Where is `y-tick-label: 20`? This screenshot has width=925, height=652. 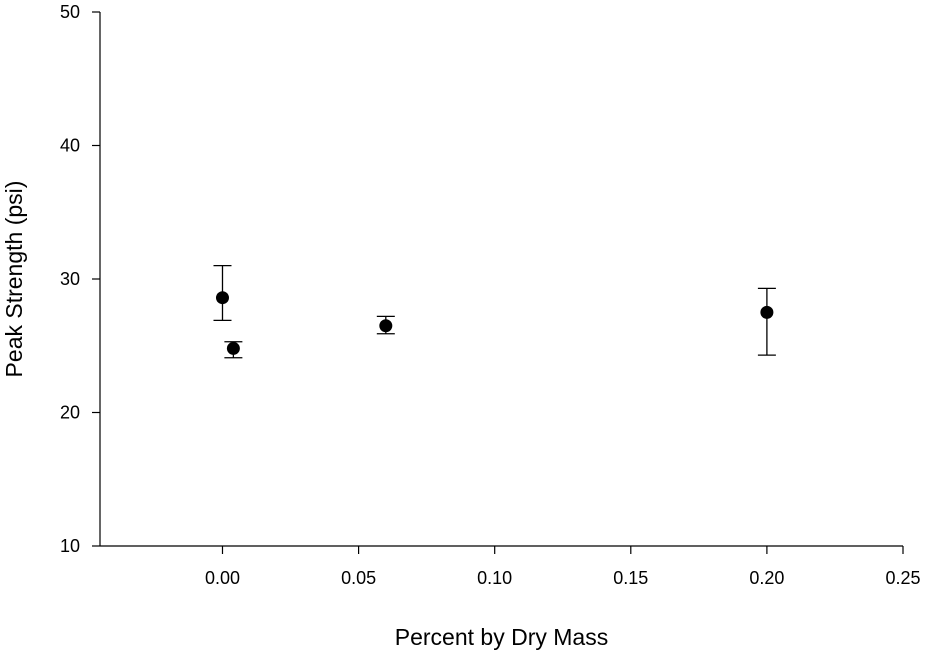 y-tick-label: 20 is located at coordinates (70, 413).